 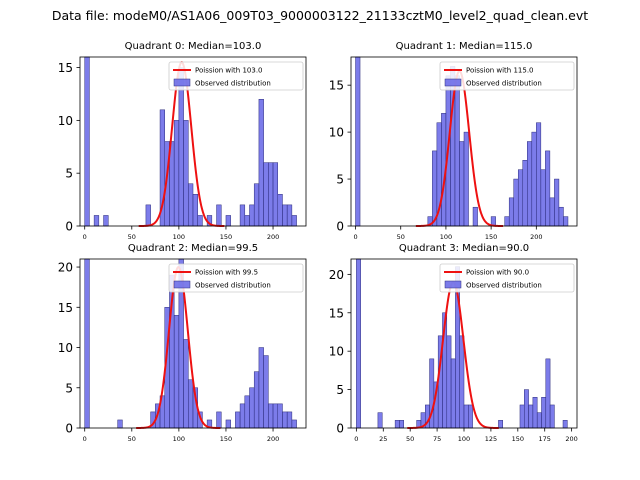 What do you see at coordinates (383, 439) in the screenshot?
I see `x-tick-label: 25` at bounding box center [383, 439].